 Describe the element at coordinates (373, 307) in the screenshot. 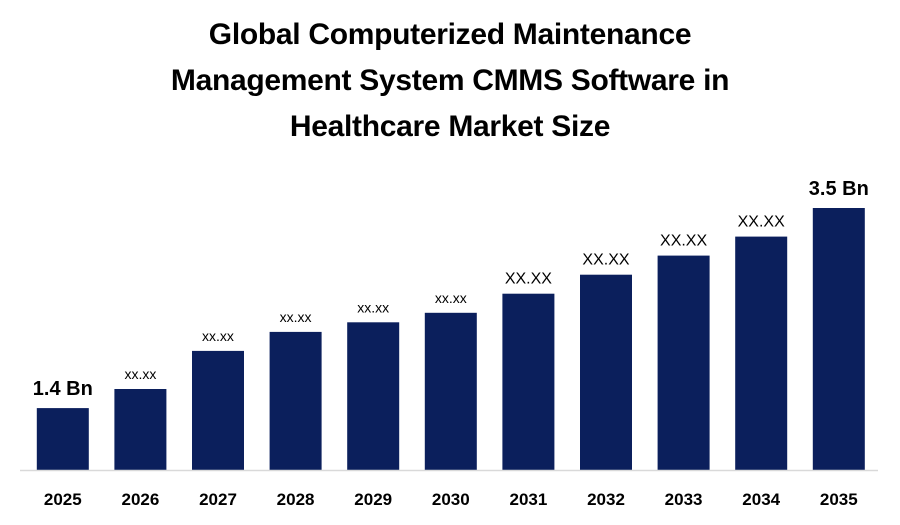

I see `data-label-2029: xx.xx` at that location.